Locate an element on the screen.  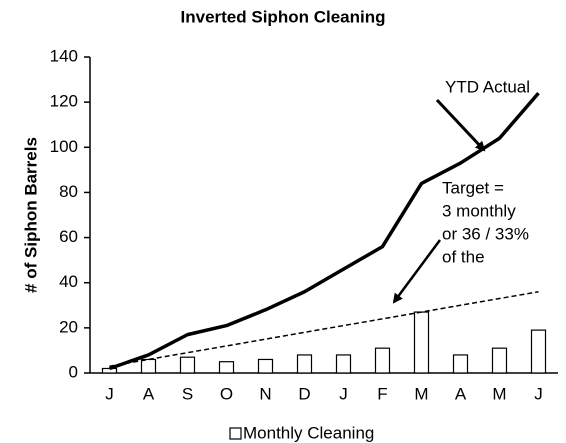
y-tick-label: 20 is located at coordinates (68, 326).